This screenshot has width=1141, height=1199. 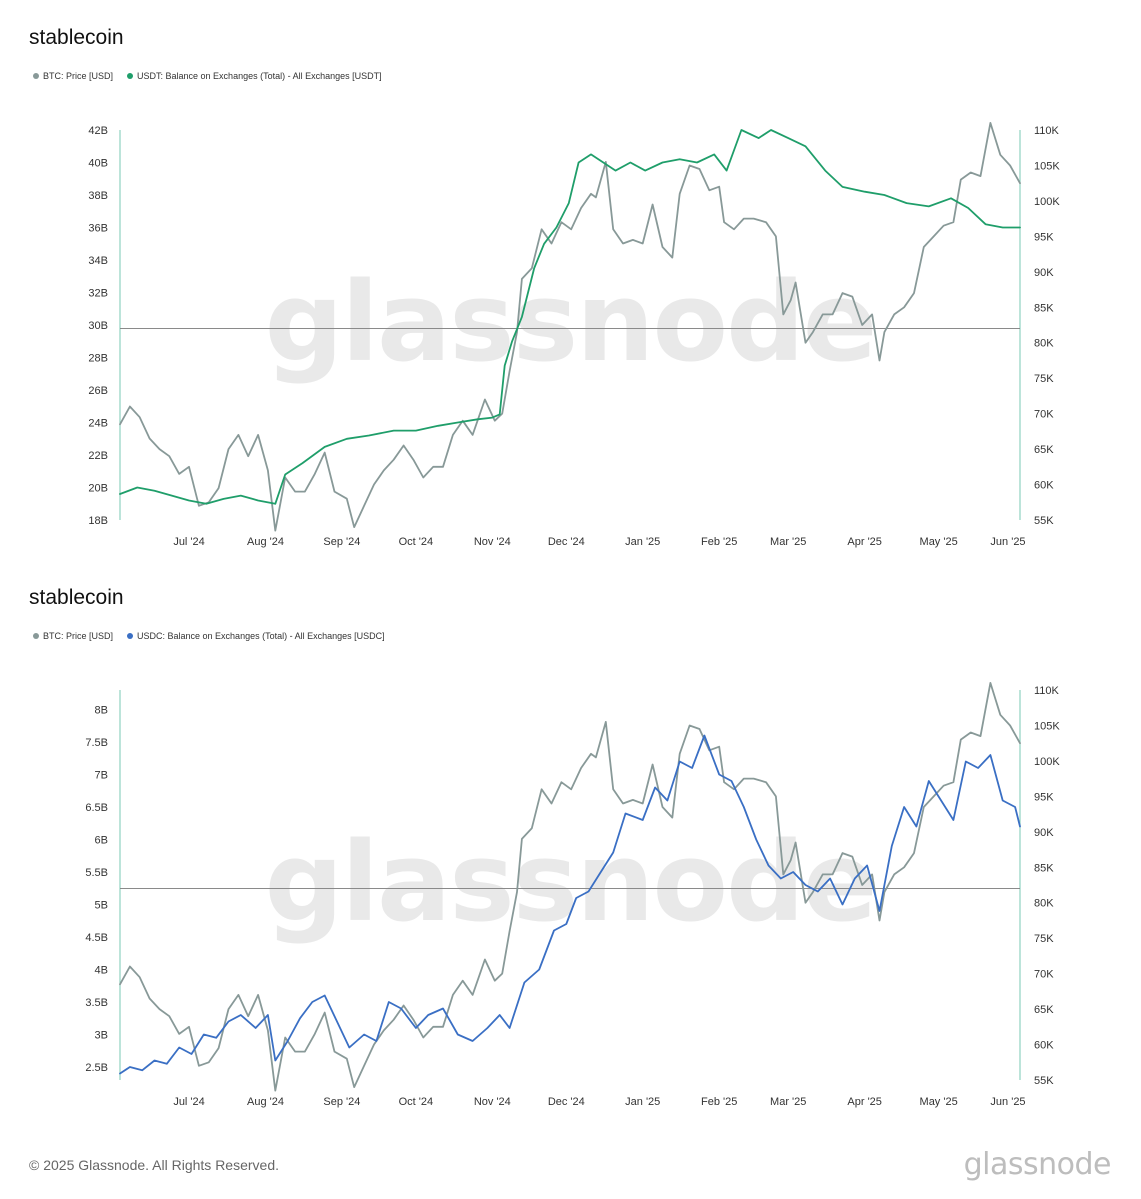 I want to click on y-left-tick-label: 6B, so click(x=101, y=841).